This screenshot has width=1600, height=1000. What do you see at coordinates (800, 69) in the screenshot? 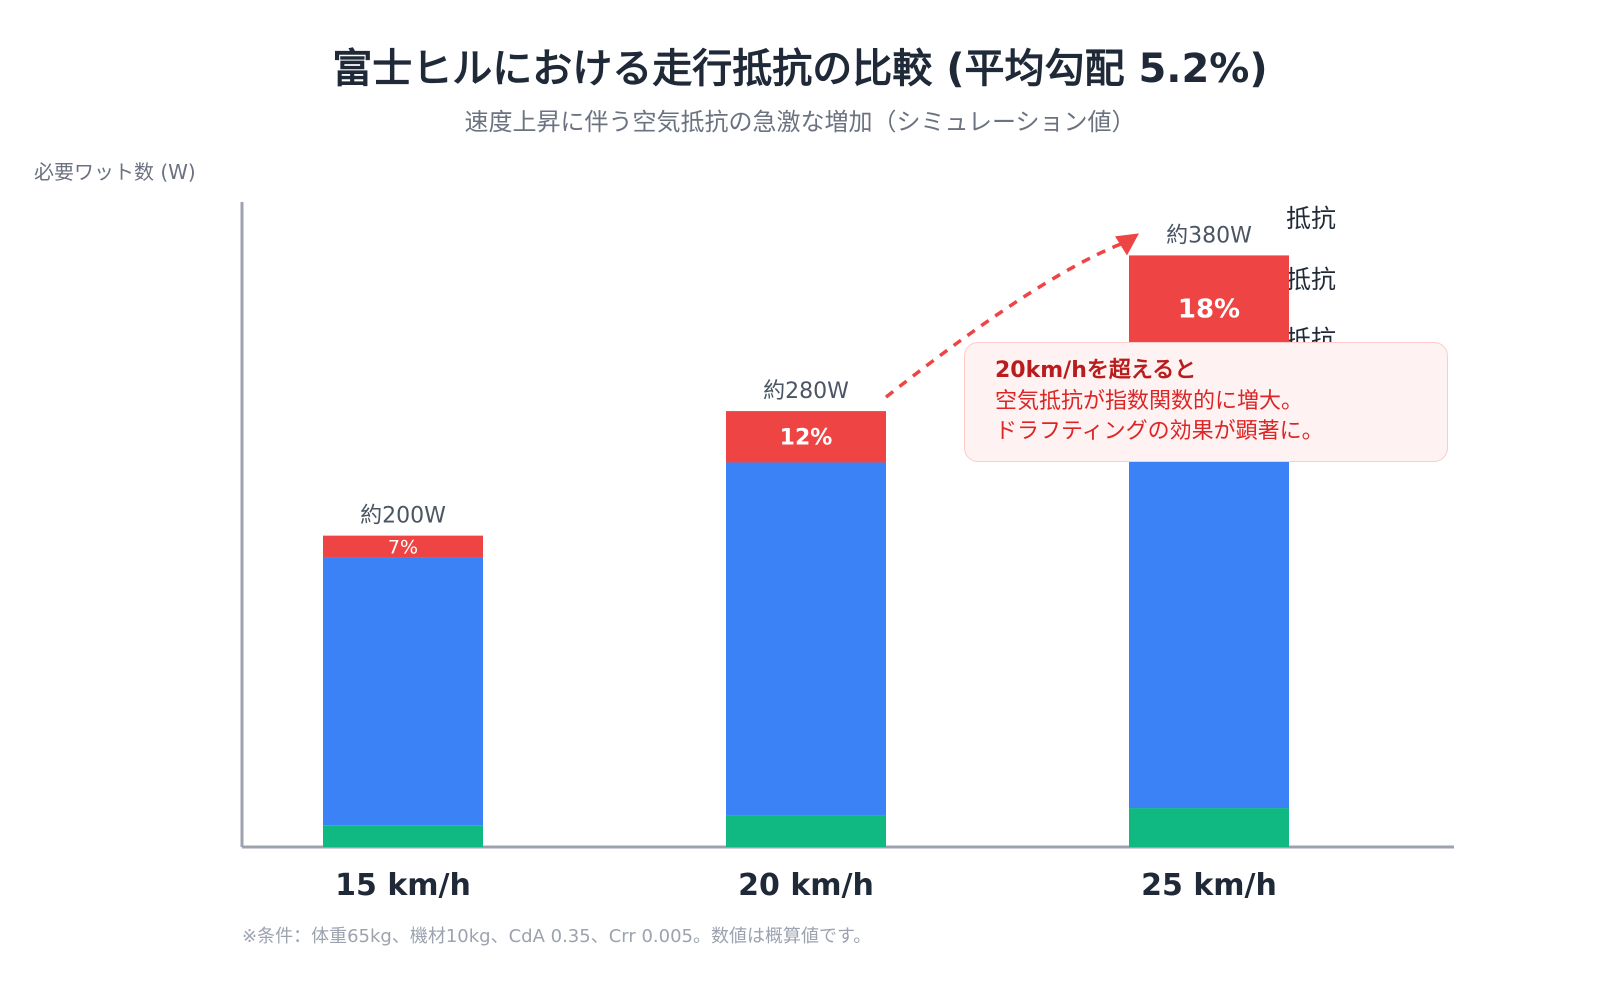
I see `chart-title: 富士ヒルにおける走行抵抗の比較 (平均勾配 5.2%)` at bounding box center [800, 69].